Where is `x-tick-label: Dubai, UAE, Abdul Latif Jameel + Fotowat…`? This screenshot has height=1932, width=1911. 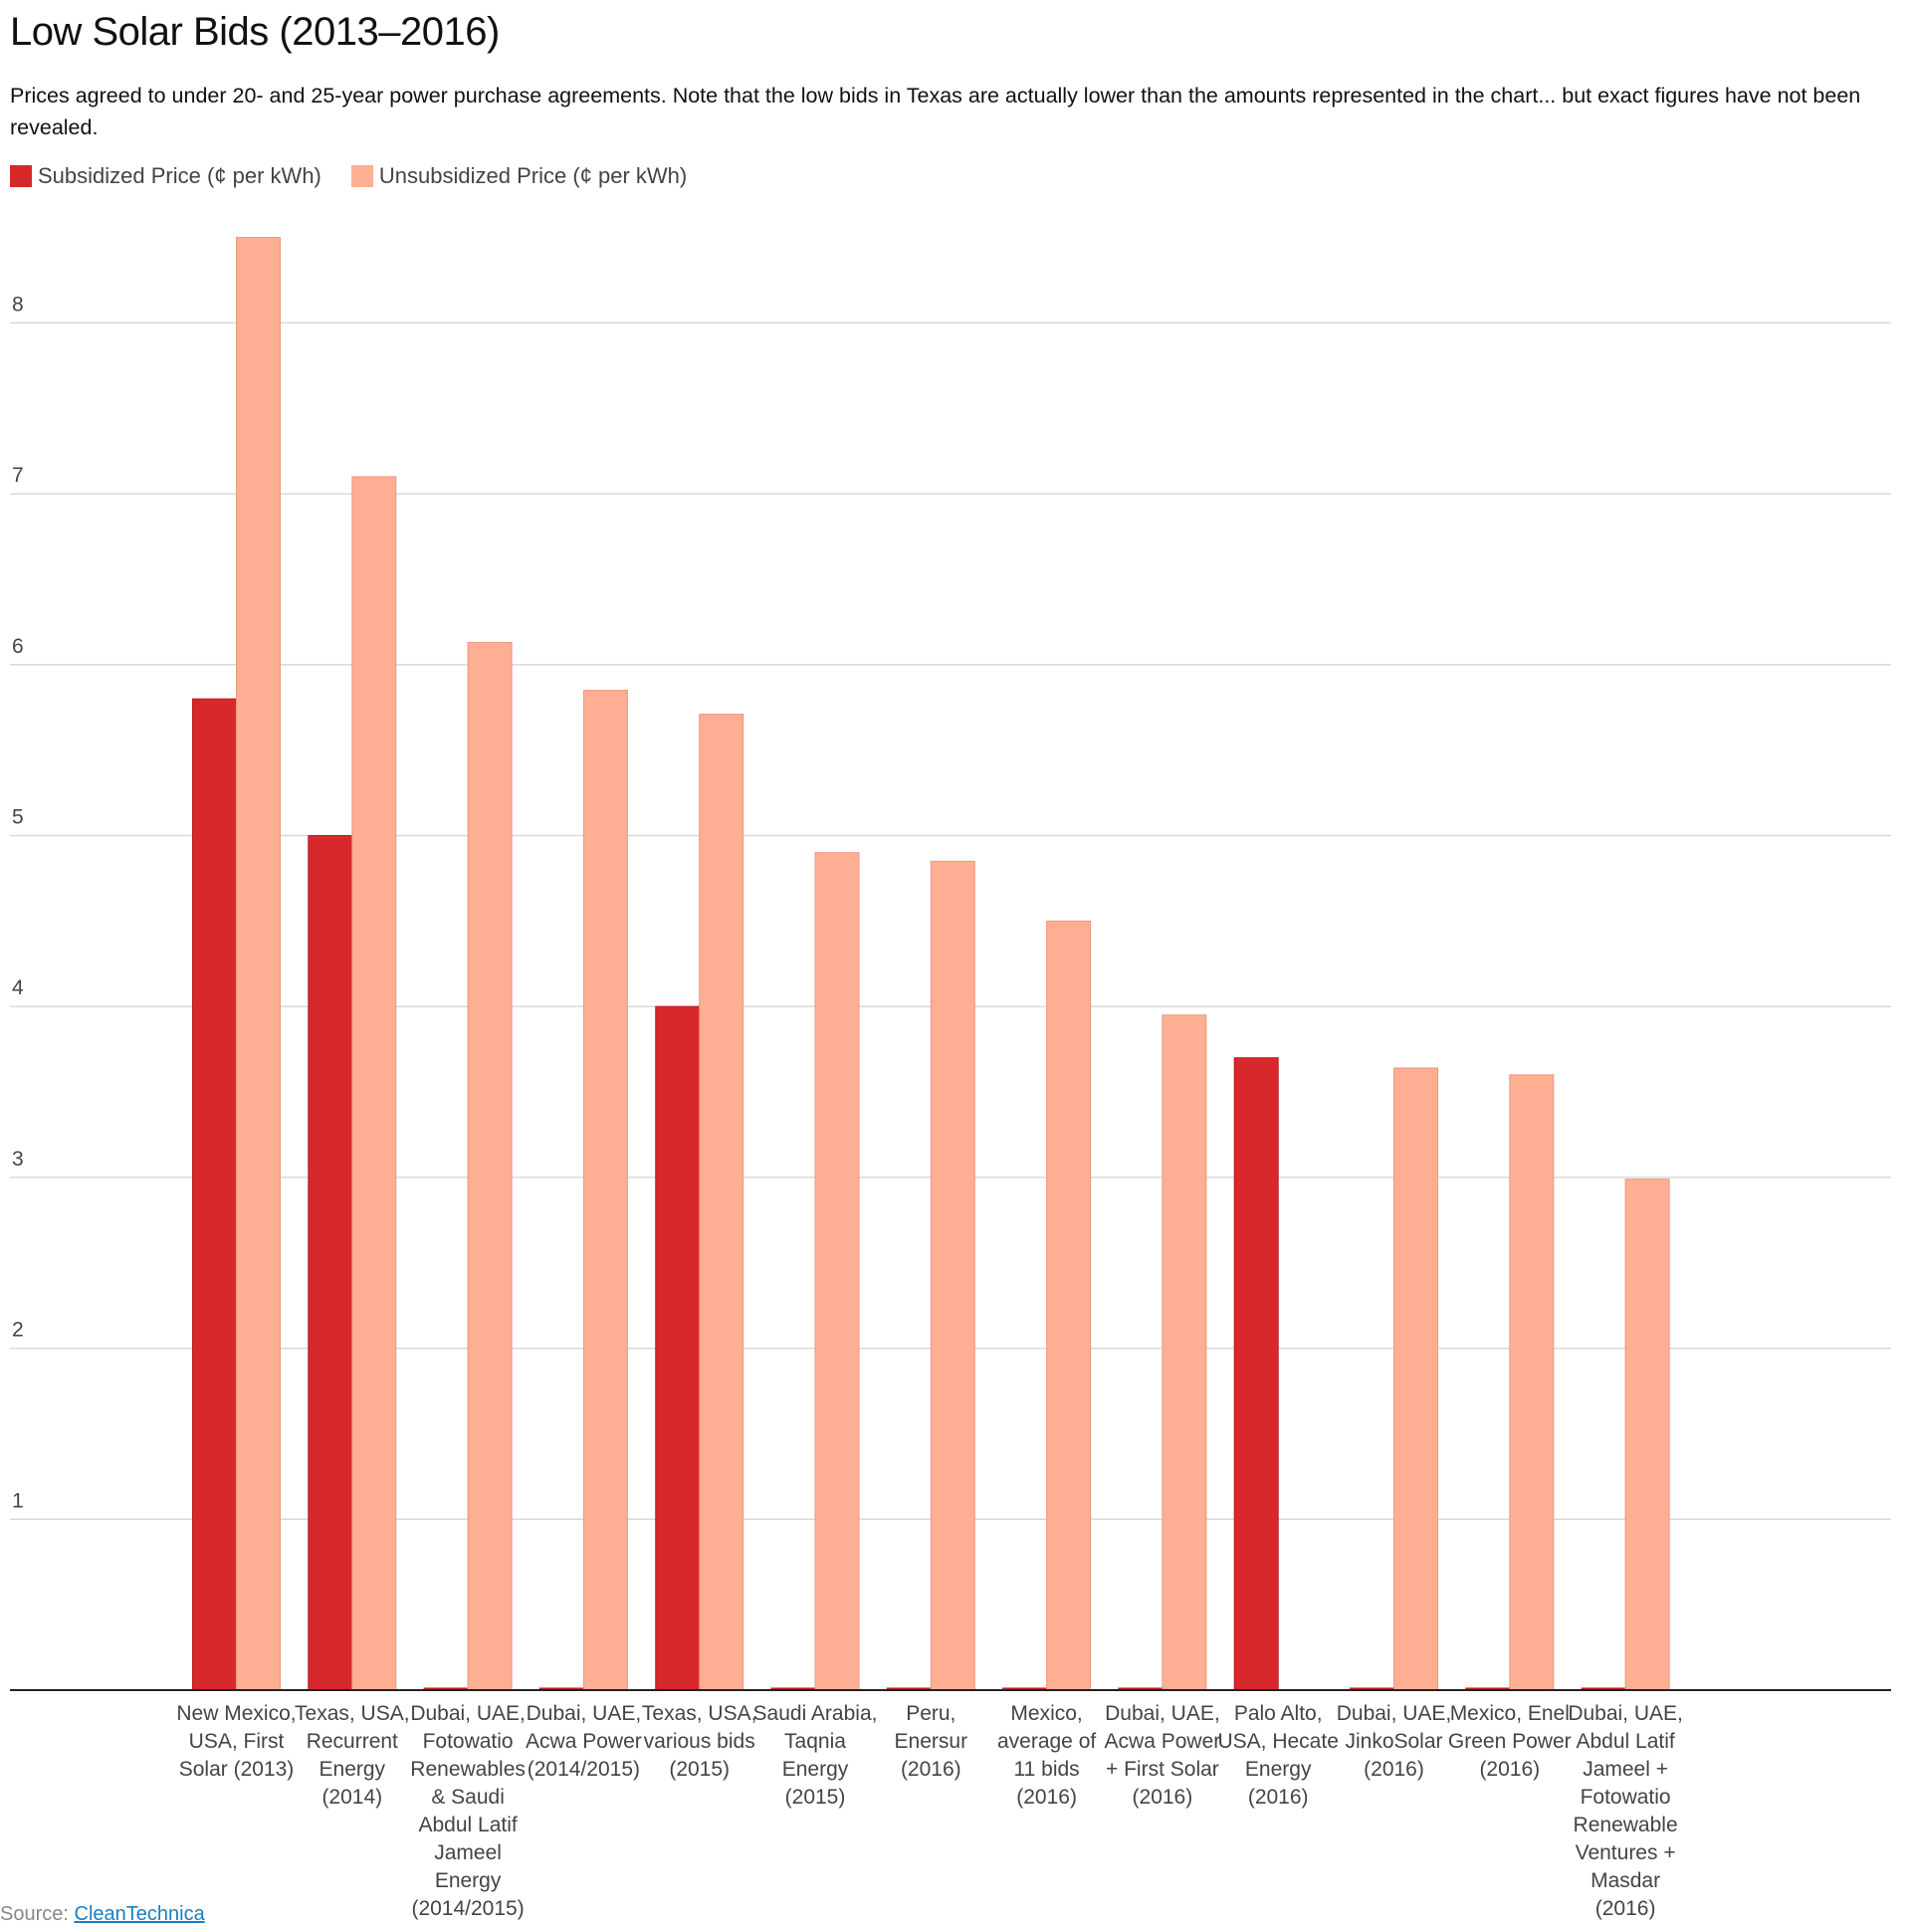 x-tick-label: Dubai, UAE, Abdul Latif Jameel + Fotowat… is located at coordinates (1625, 1811).